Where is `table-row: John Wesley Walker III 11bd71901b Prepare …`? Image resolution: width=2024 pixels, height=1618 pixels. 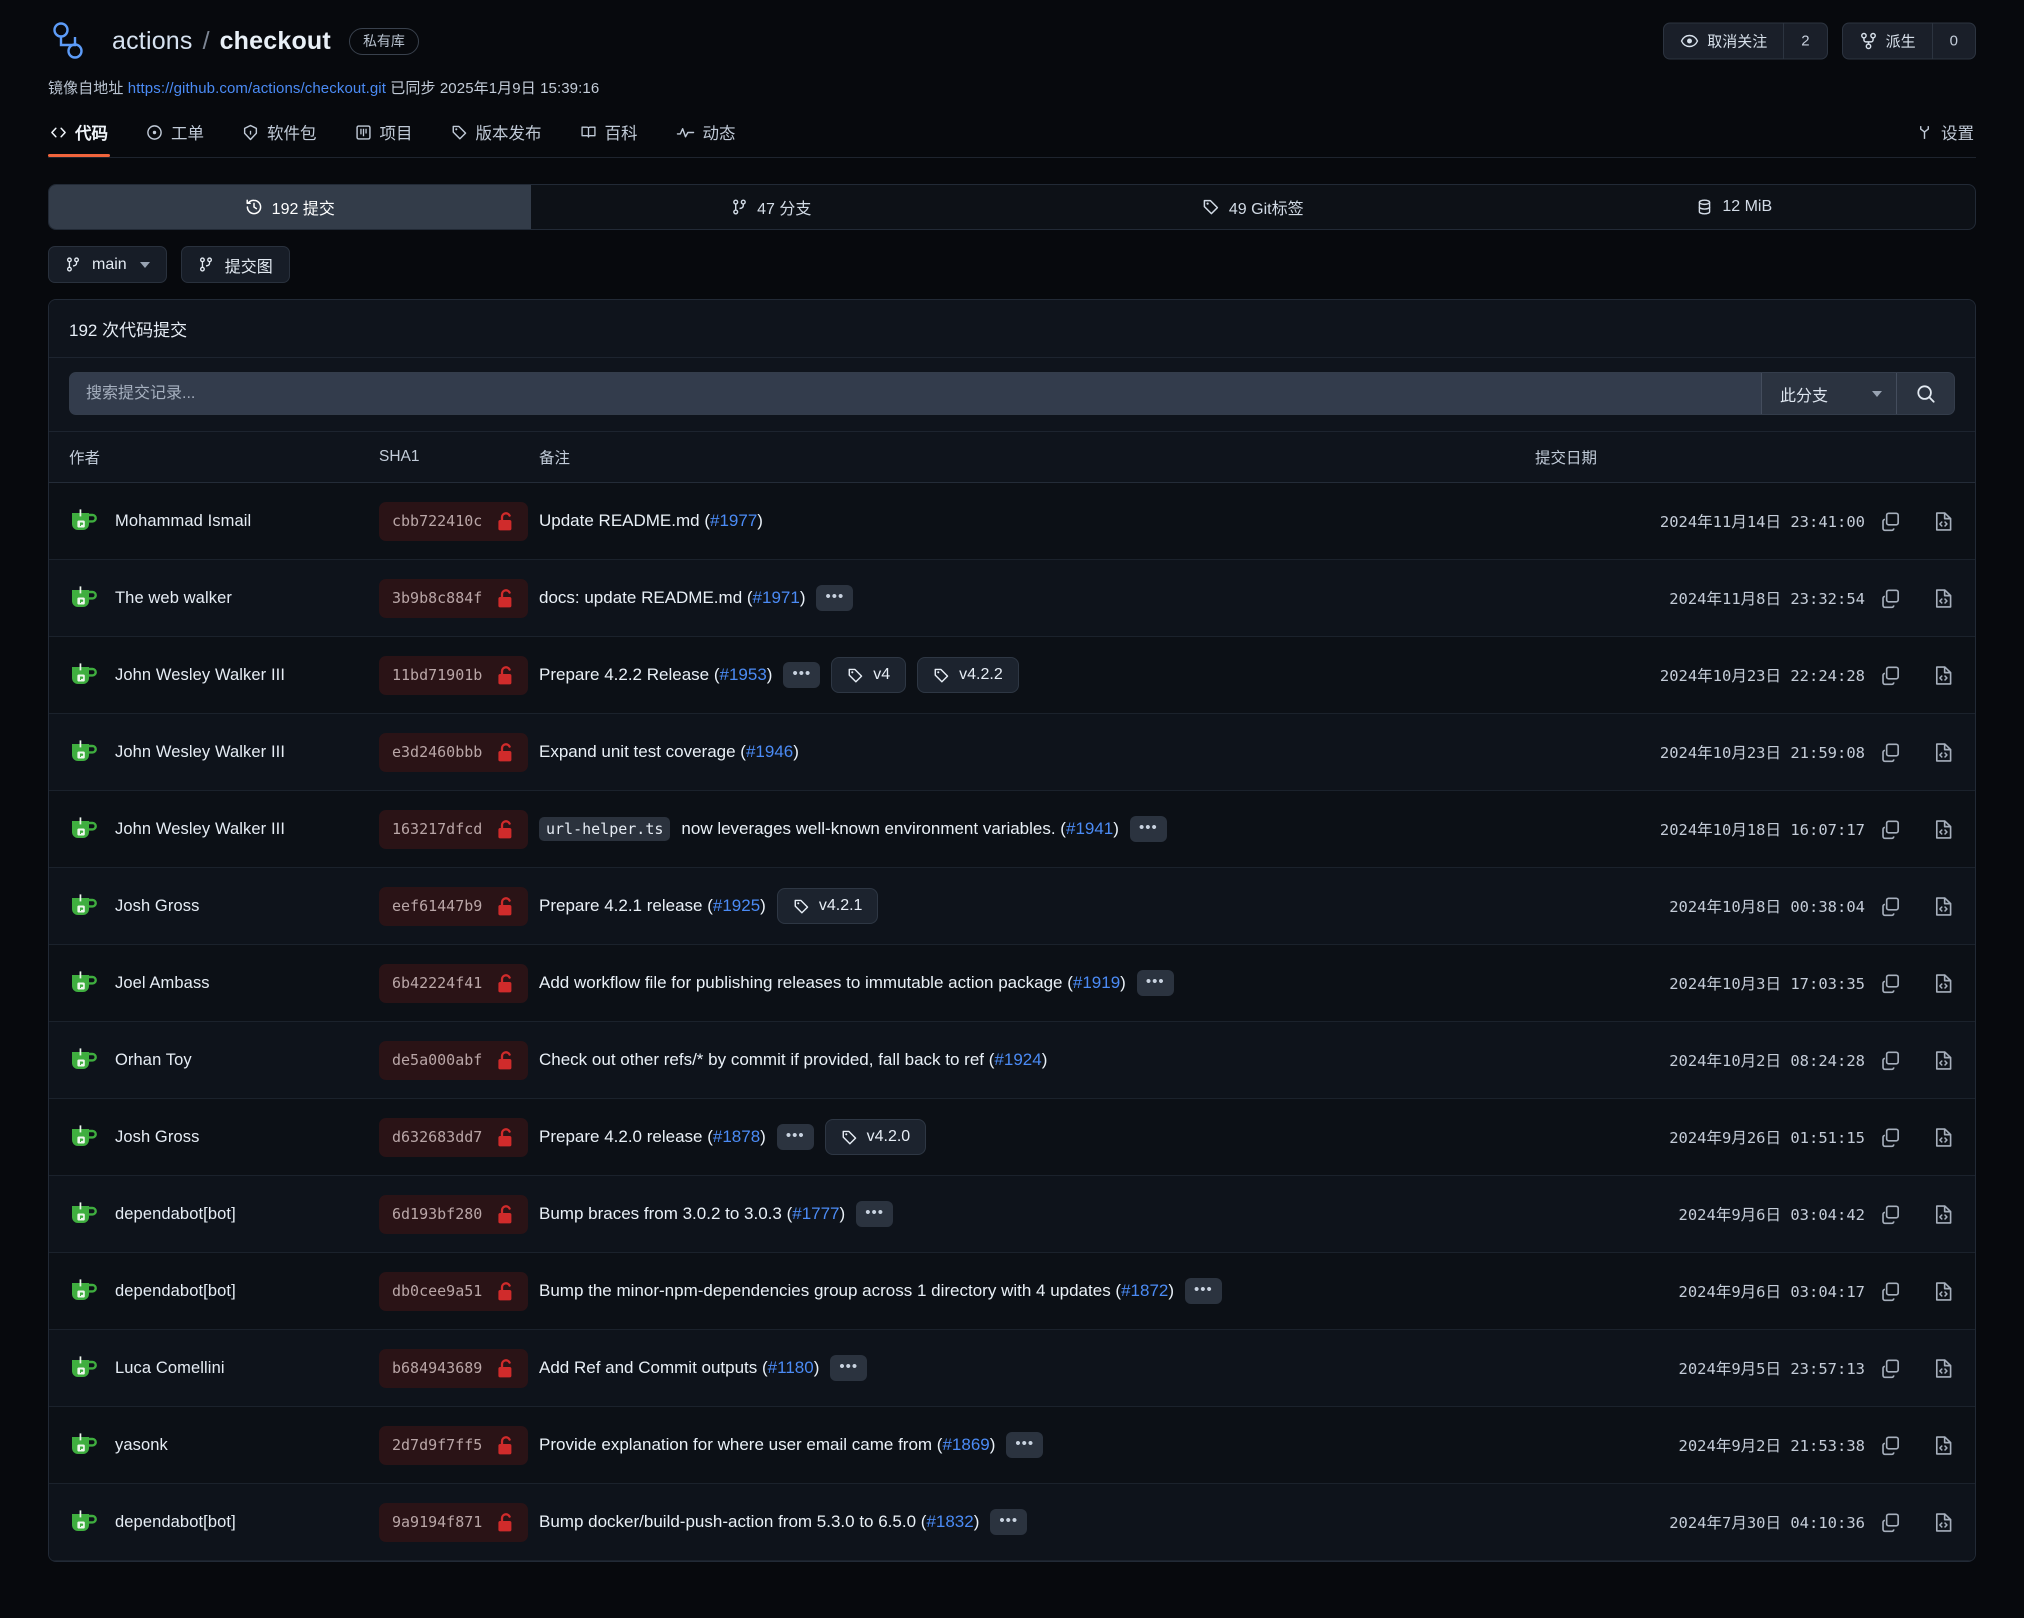
table-row: John Wesley Walker III 11bd71901b Prepare … is located at coordinates (1012, 675).